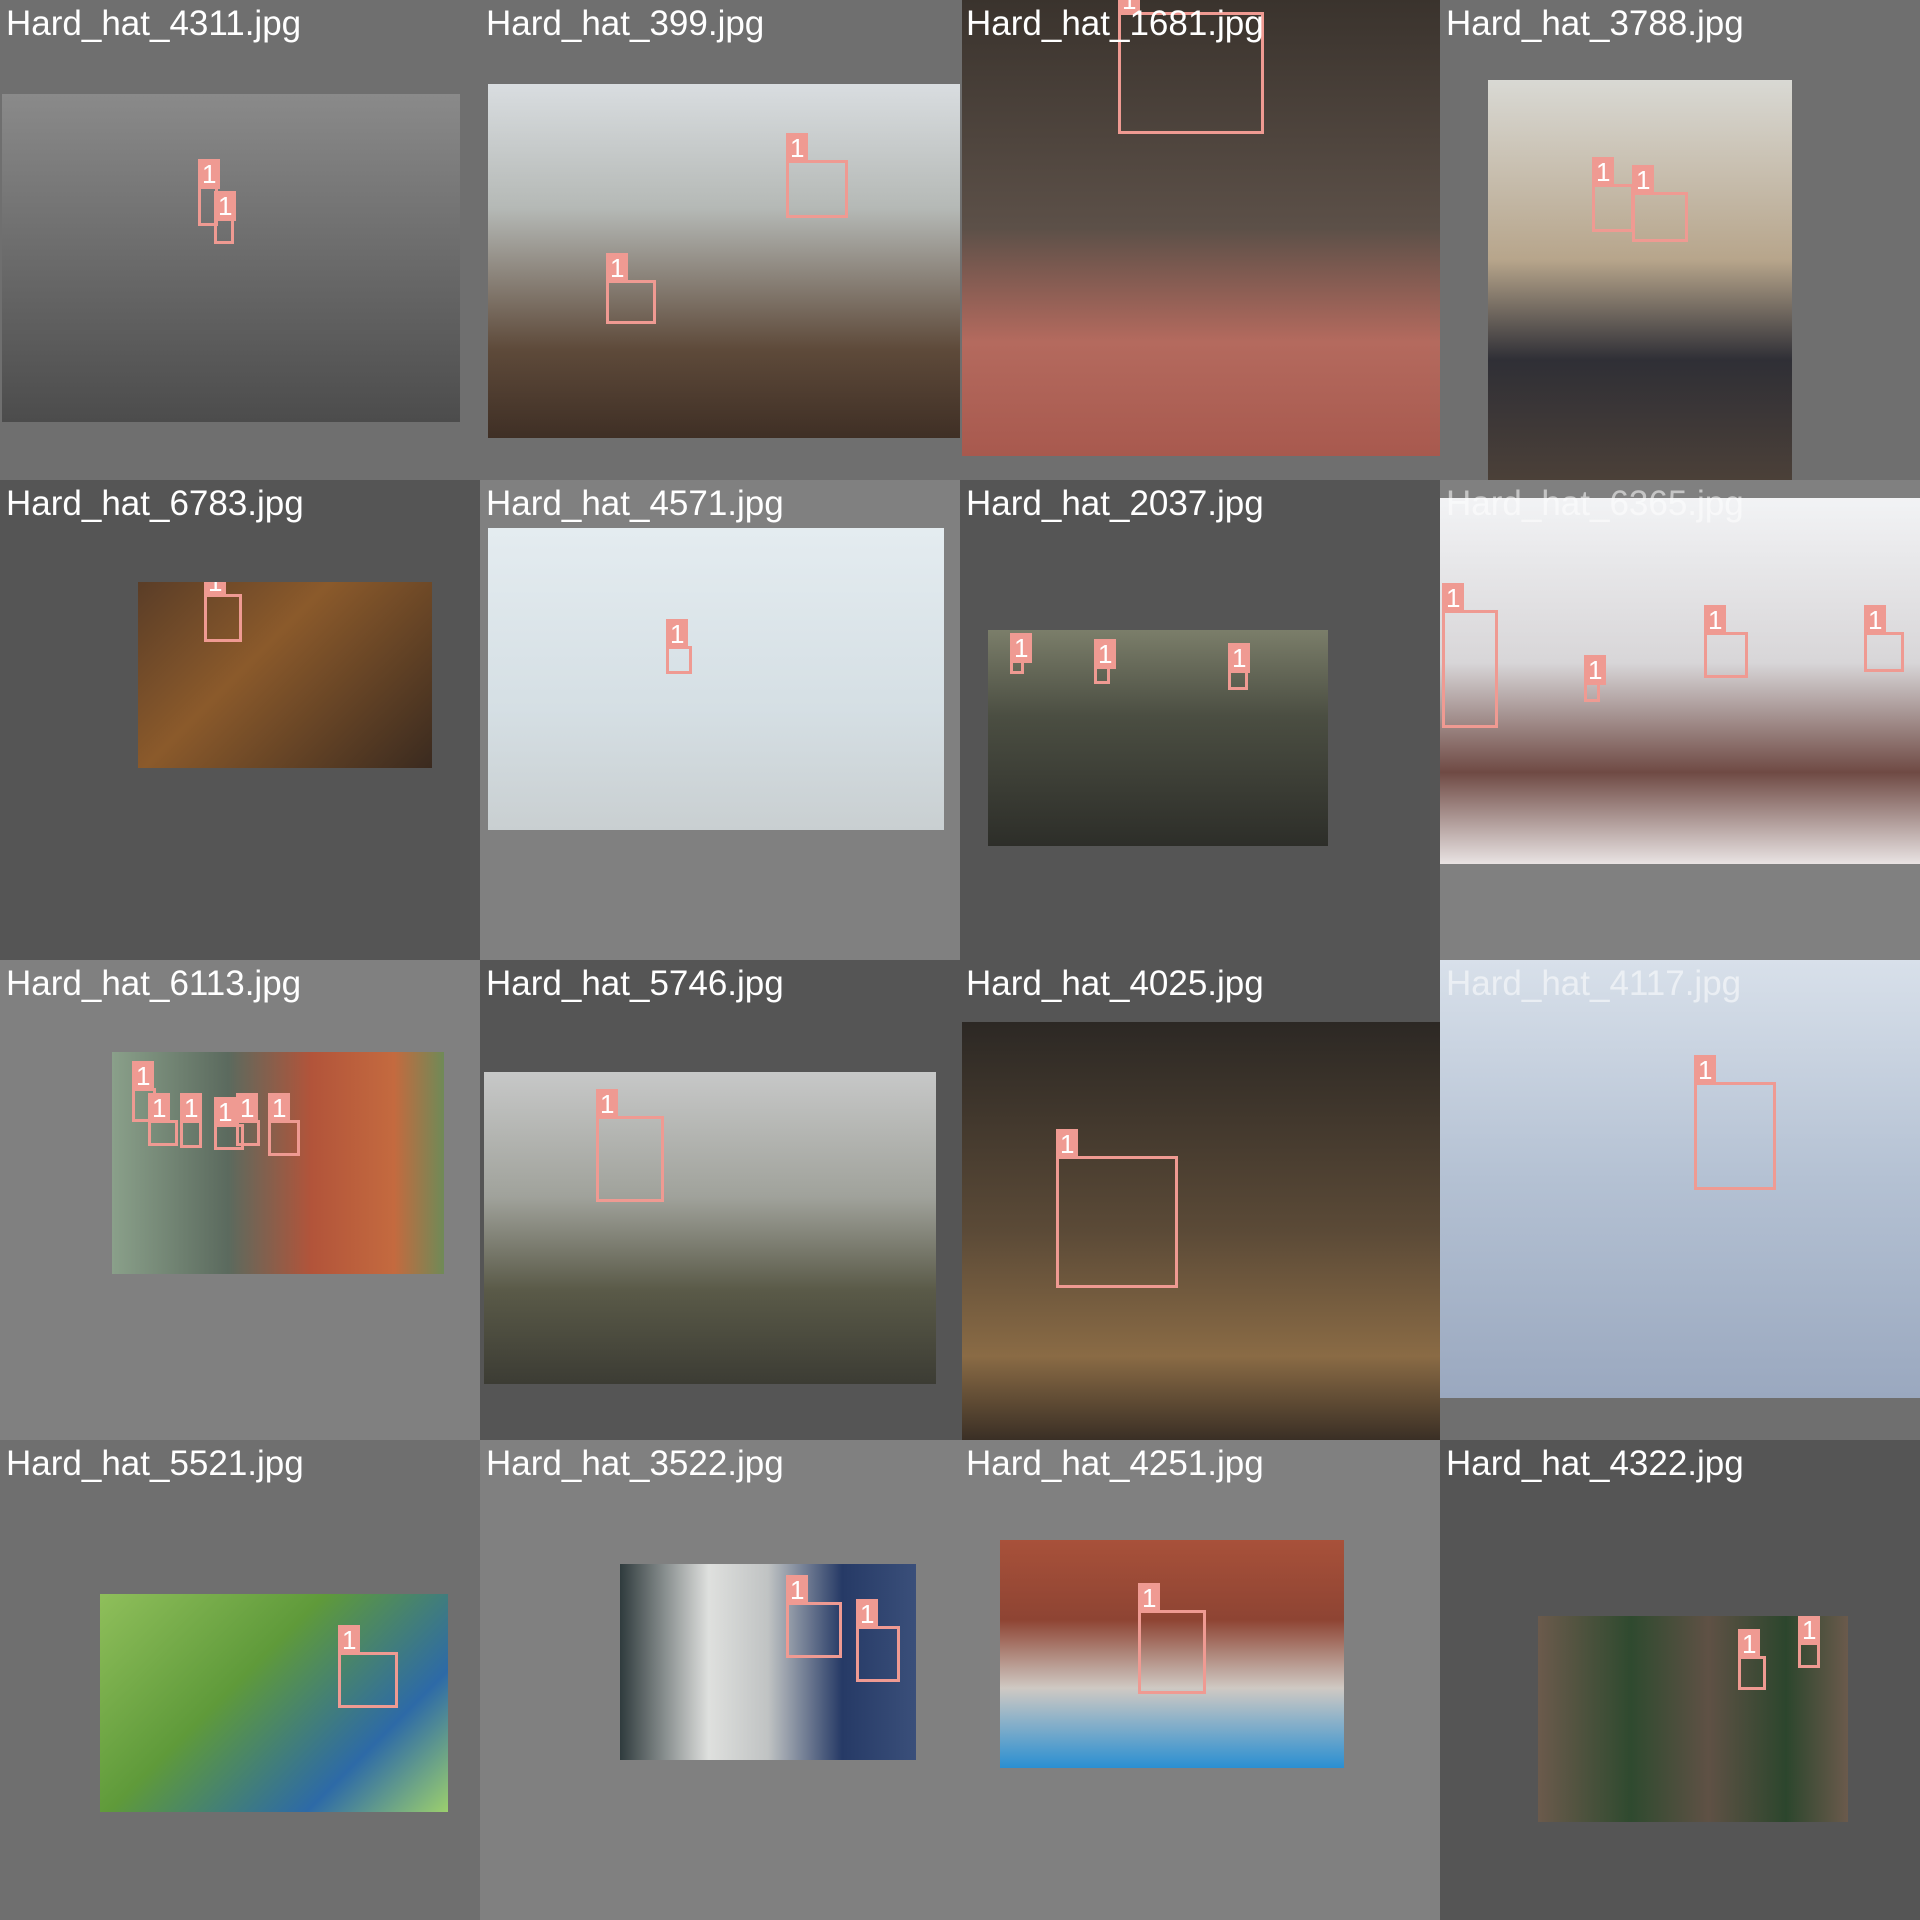  What do you see at coordinates (1595, 1463) in the screenshot?
I see `tile-filename: Hard_hat_4322.jpg` at bounding box center [1595, 1463].